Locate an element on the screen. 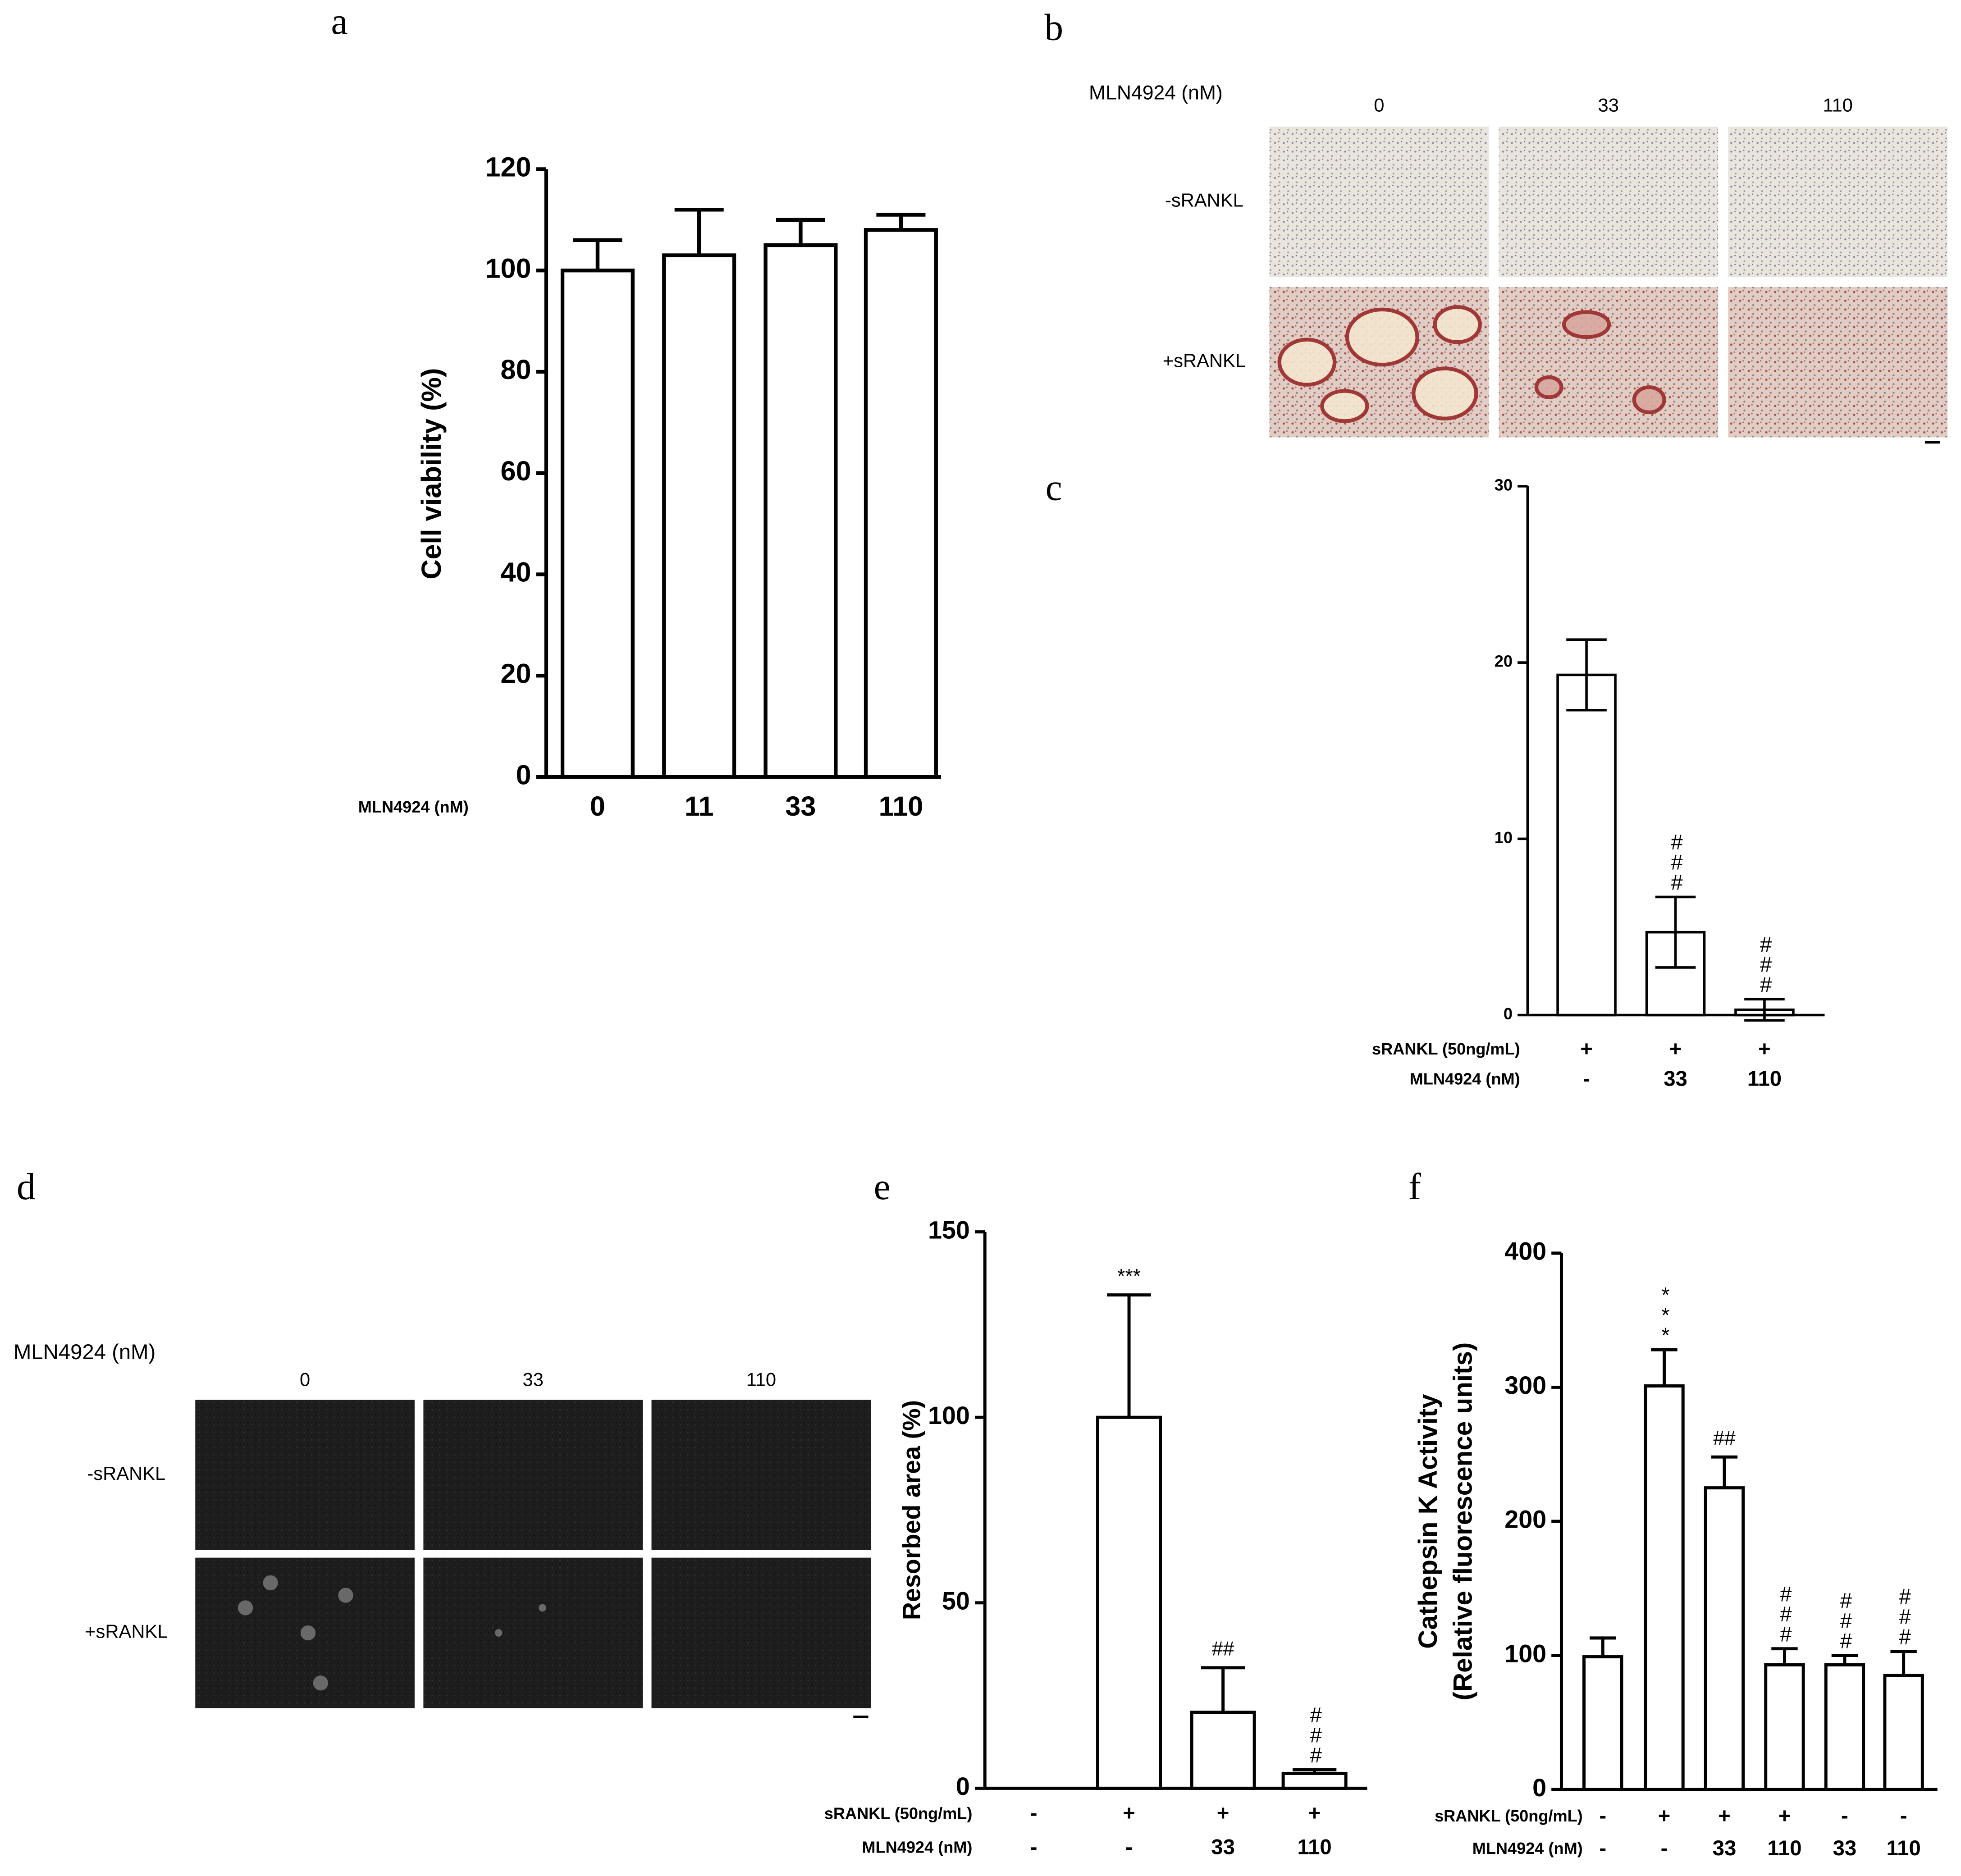  x-tick-label: 0 is located at coordinates (597, 806).